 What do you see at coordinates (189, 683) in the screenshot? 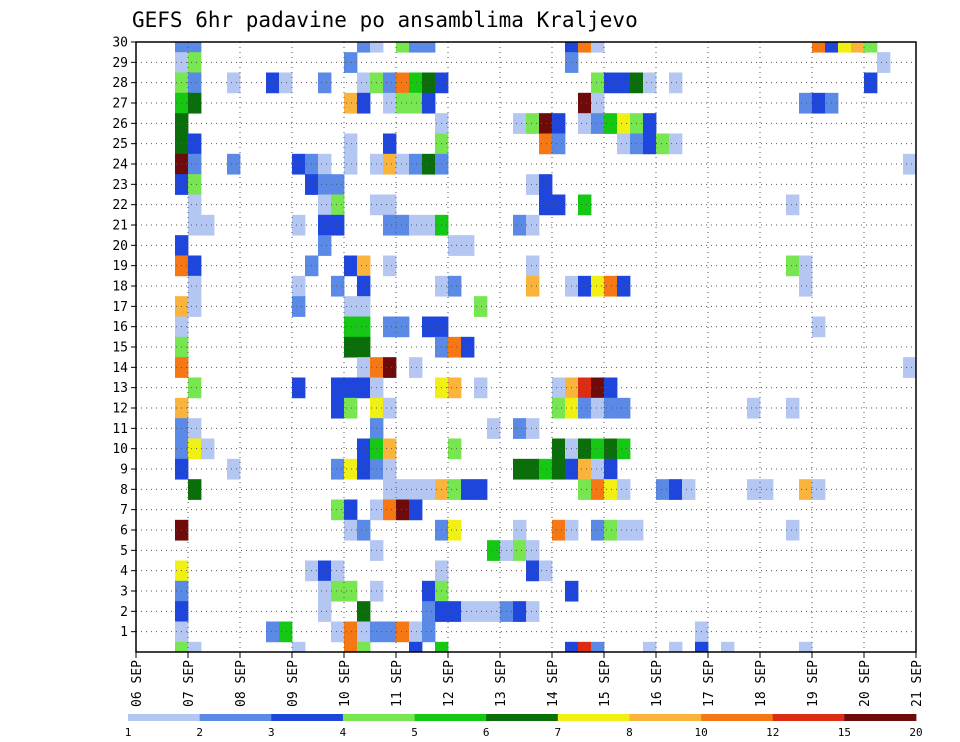
I see `x-tick-label-1: 07 SEP` at bounding box center [189, 683].